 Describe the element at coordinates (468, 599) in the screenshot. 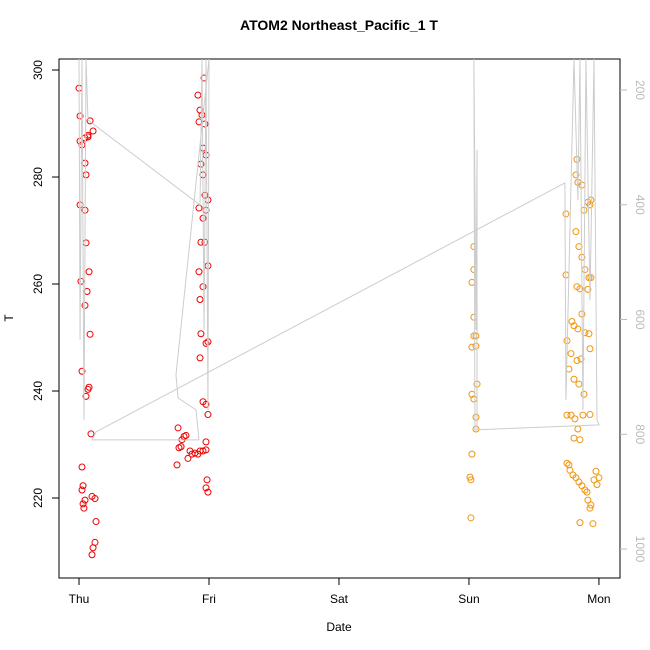

I see `x-tick-label: Sun` at that location.